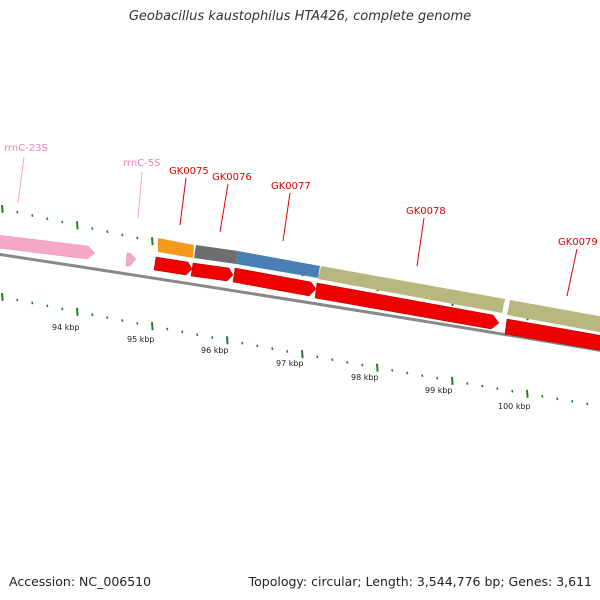 The width and height of the screenshot is (600, 600). I want to click on olive-feature-segment-gk0079, so click(553, 317).